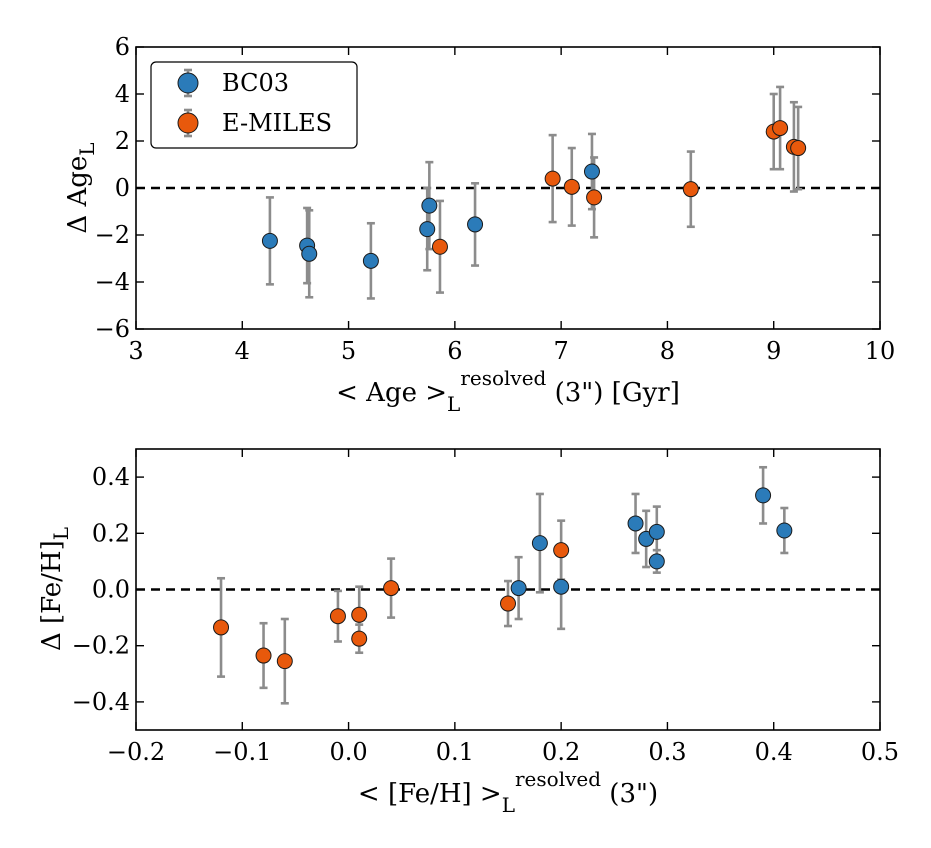  Describe the element at coordinates (455, 752) in the screenshot. I see `feh-x-tick-label: 0.1` at that location.